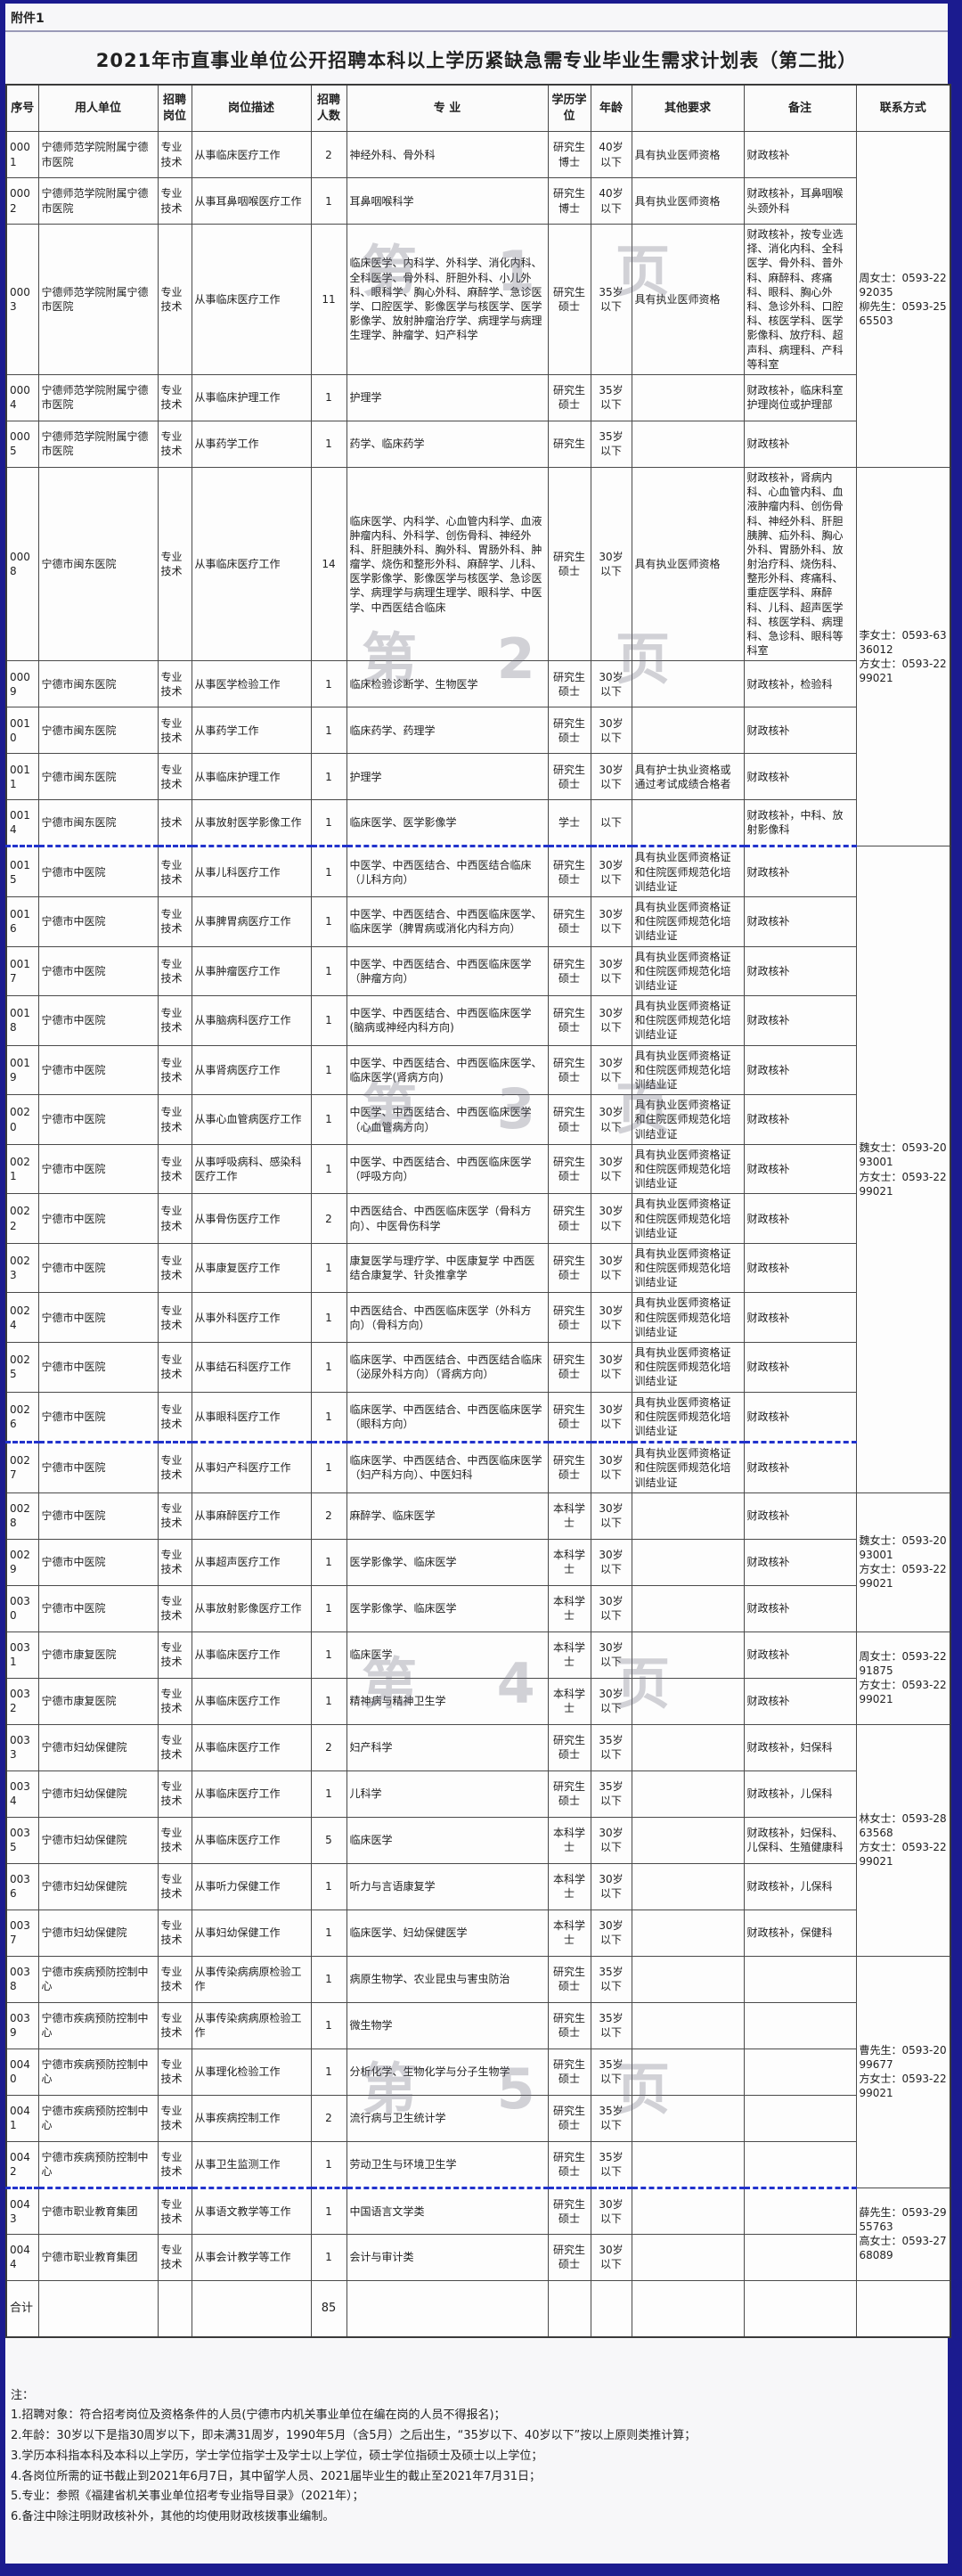  I want to click on cell-id: 0024, so click(22, 1318).